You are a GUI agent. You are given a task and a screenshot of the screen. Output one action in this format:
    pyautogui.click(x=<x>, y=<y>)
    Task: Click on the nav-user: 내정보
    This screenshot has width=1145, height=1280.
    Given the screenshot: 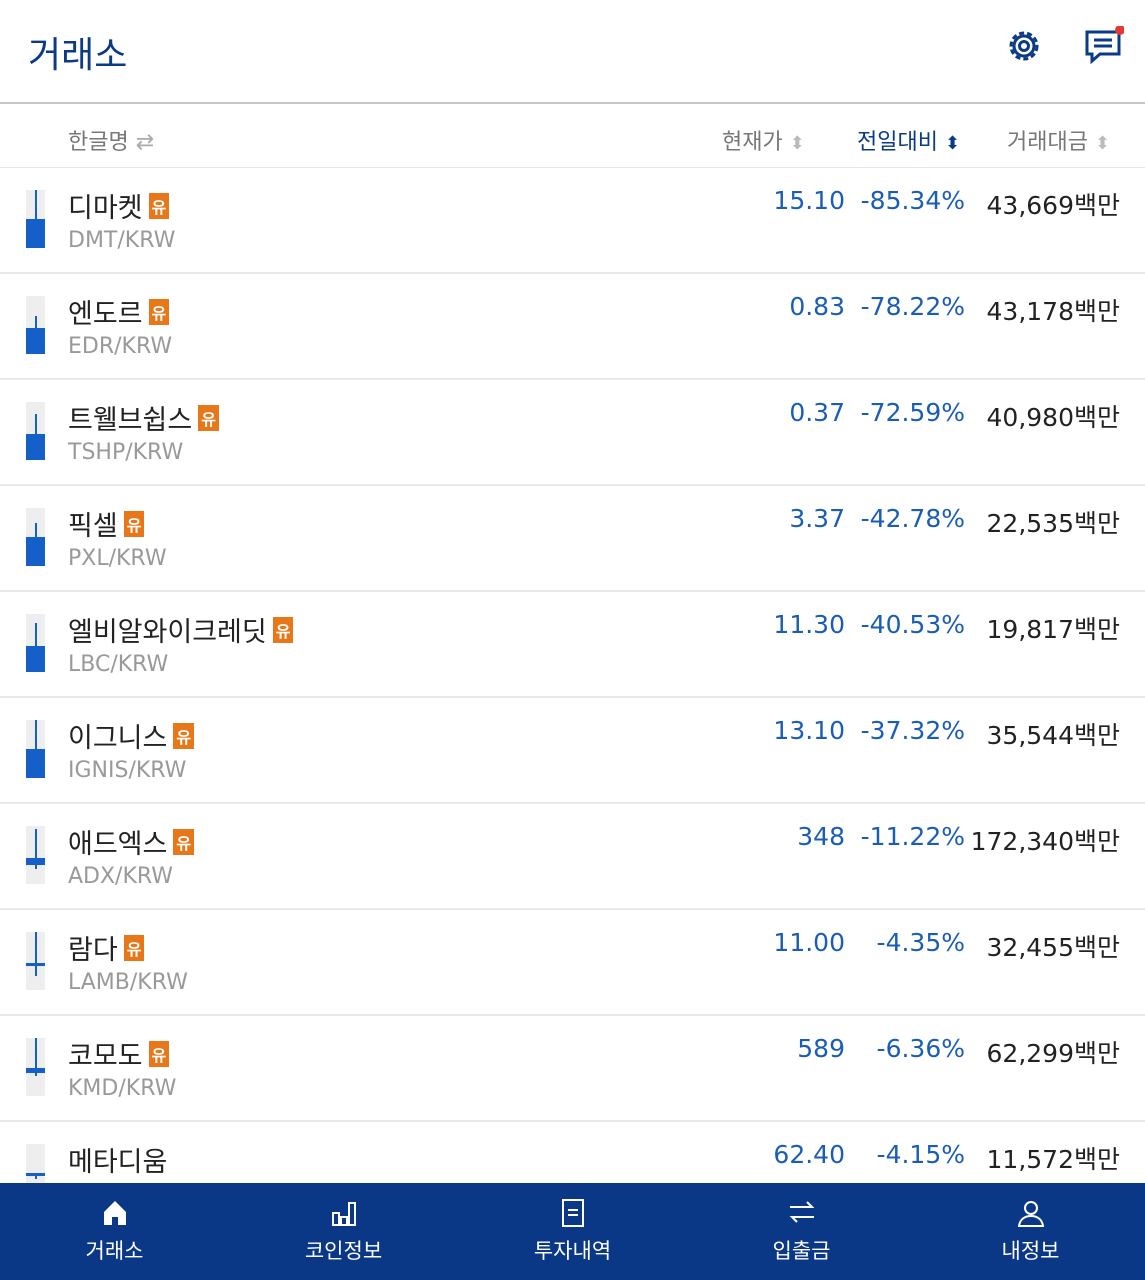 What is the action you would take?
    pyautogui.click(x=1030, y=1231)
    